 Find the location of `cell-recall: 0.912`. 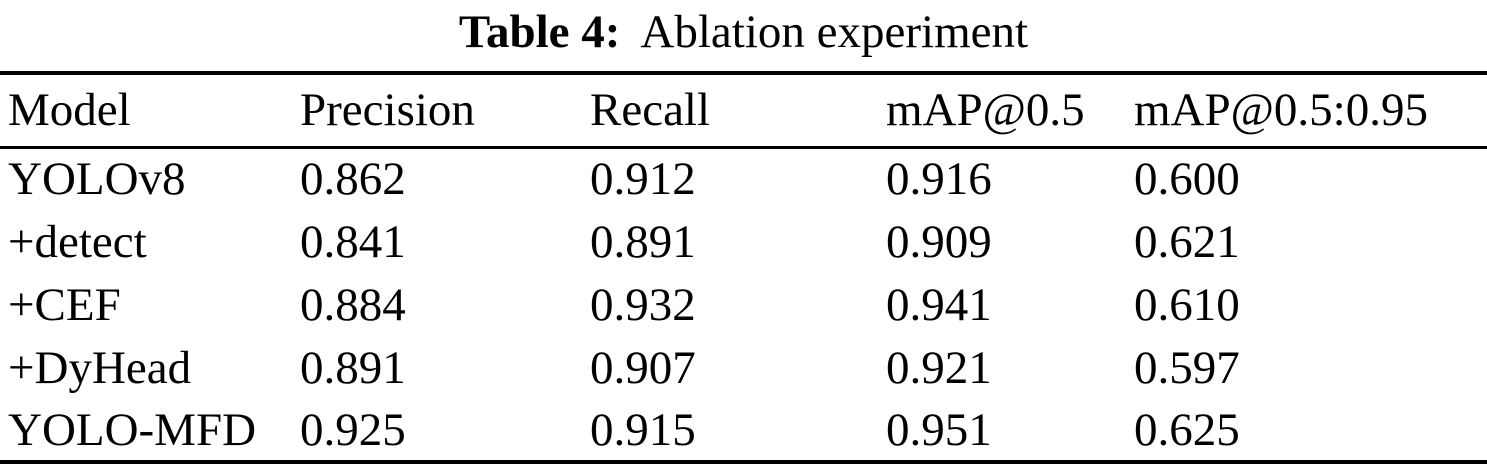

cell-recall: 0.912 is located at coordinates (643, 179).